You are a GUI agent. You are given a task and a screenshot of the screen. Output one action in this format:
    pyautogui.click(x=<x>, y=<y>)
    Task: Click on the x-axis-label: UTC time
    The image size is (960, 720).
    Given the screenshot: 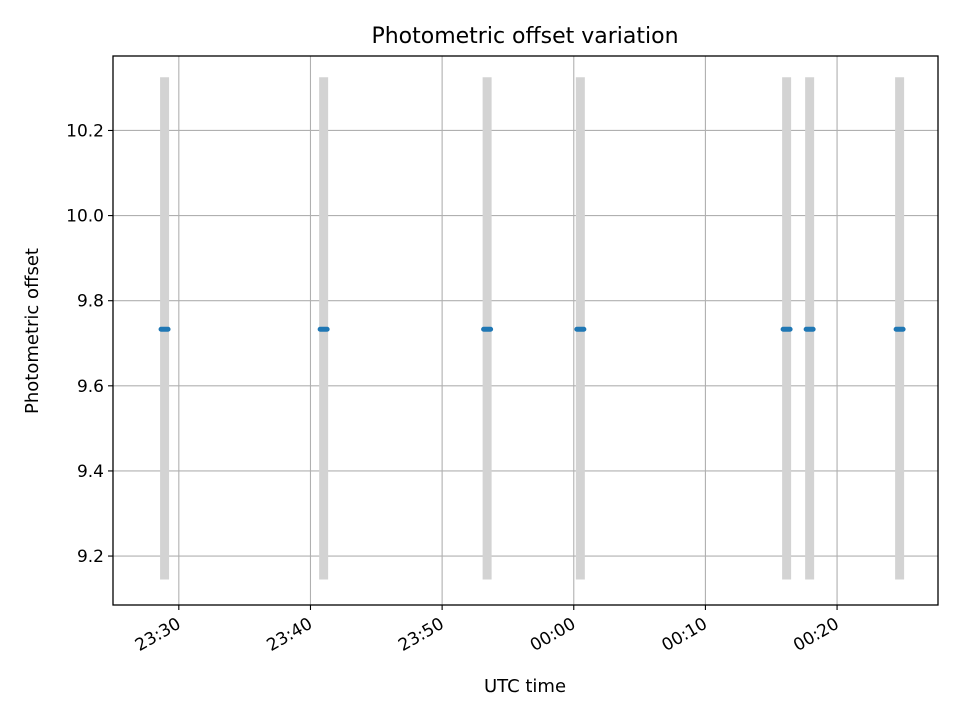 What is the action you would take?
    pyautogui.click(x=525, y=686)
    